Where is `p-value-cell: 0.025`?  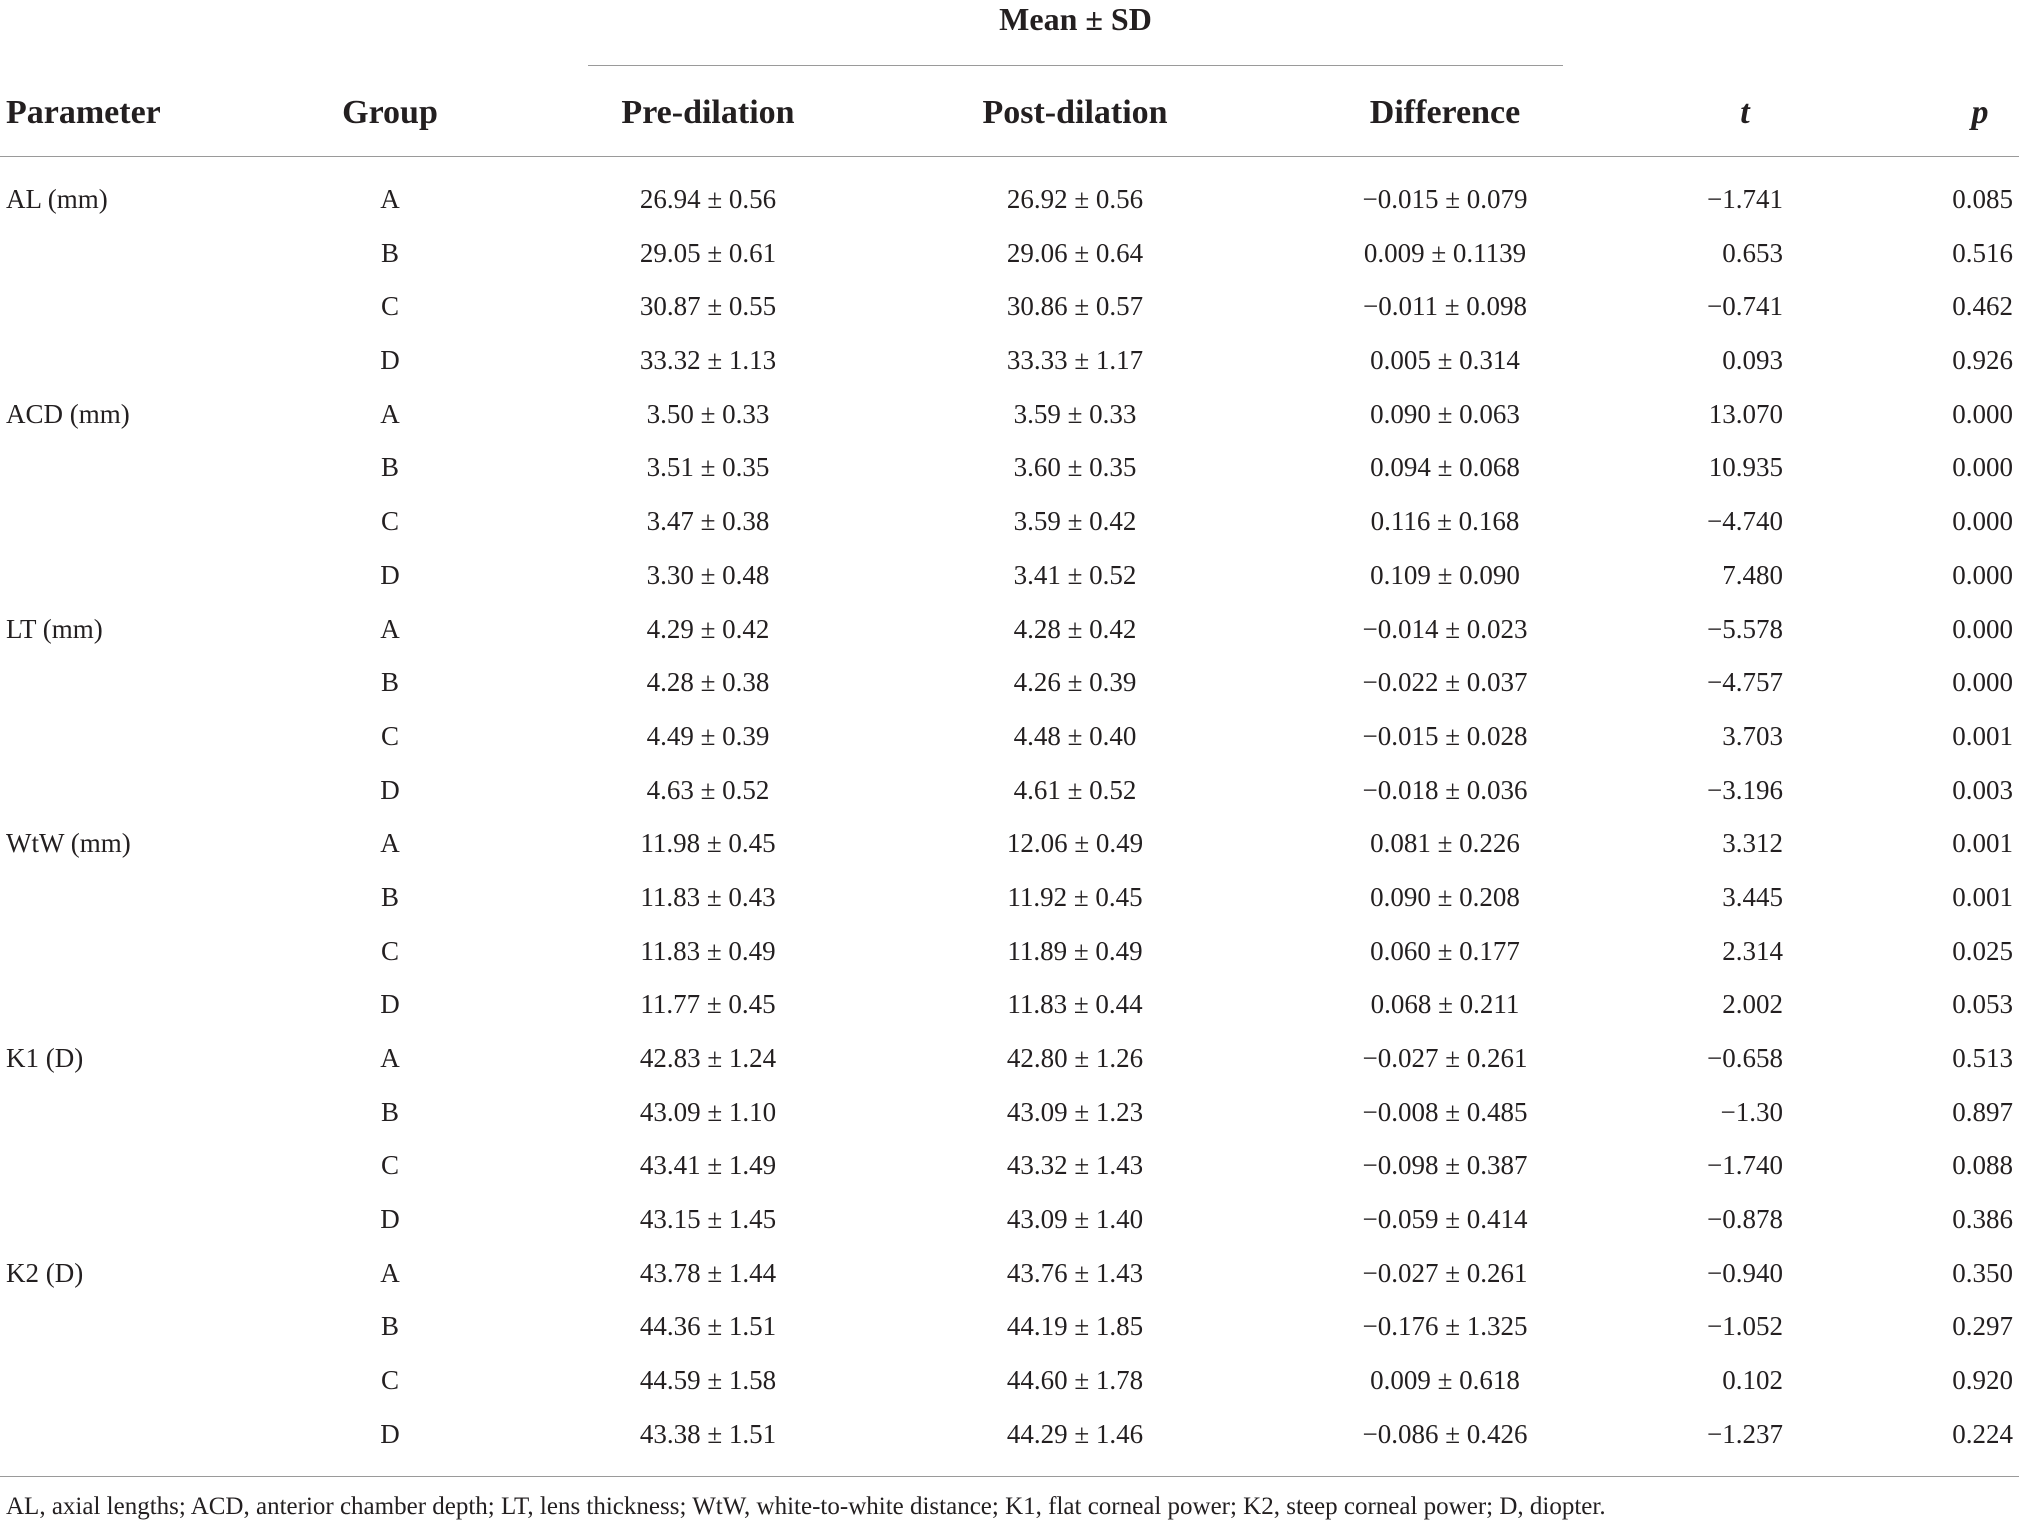 p-value-cell: 0.025 is located at coordinates (1982, 950).